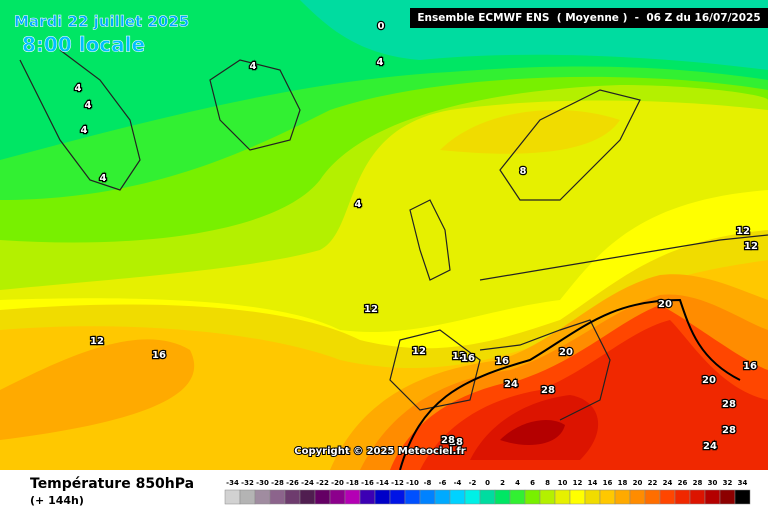 This screenshot has width=768, height=512. I want to click on scale-label: -14, so click(382, 483).